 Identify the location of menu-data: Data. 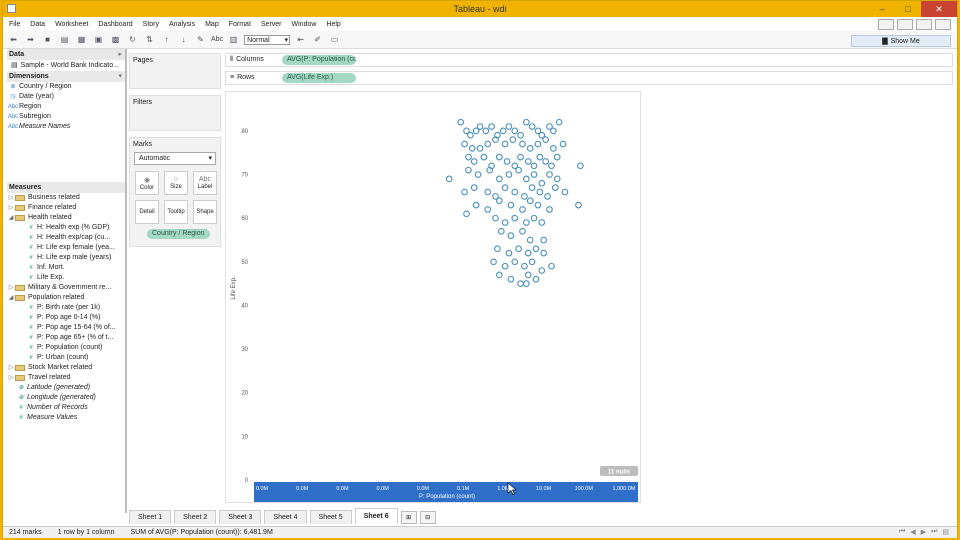
(38, 24).